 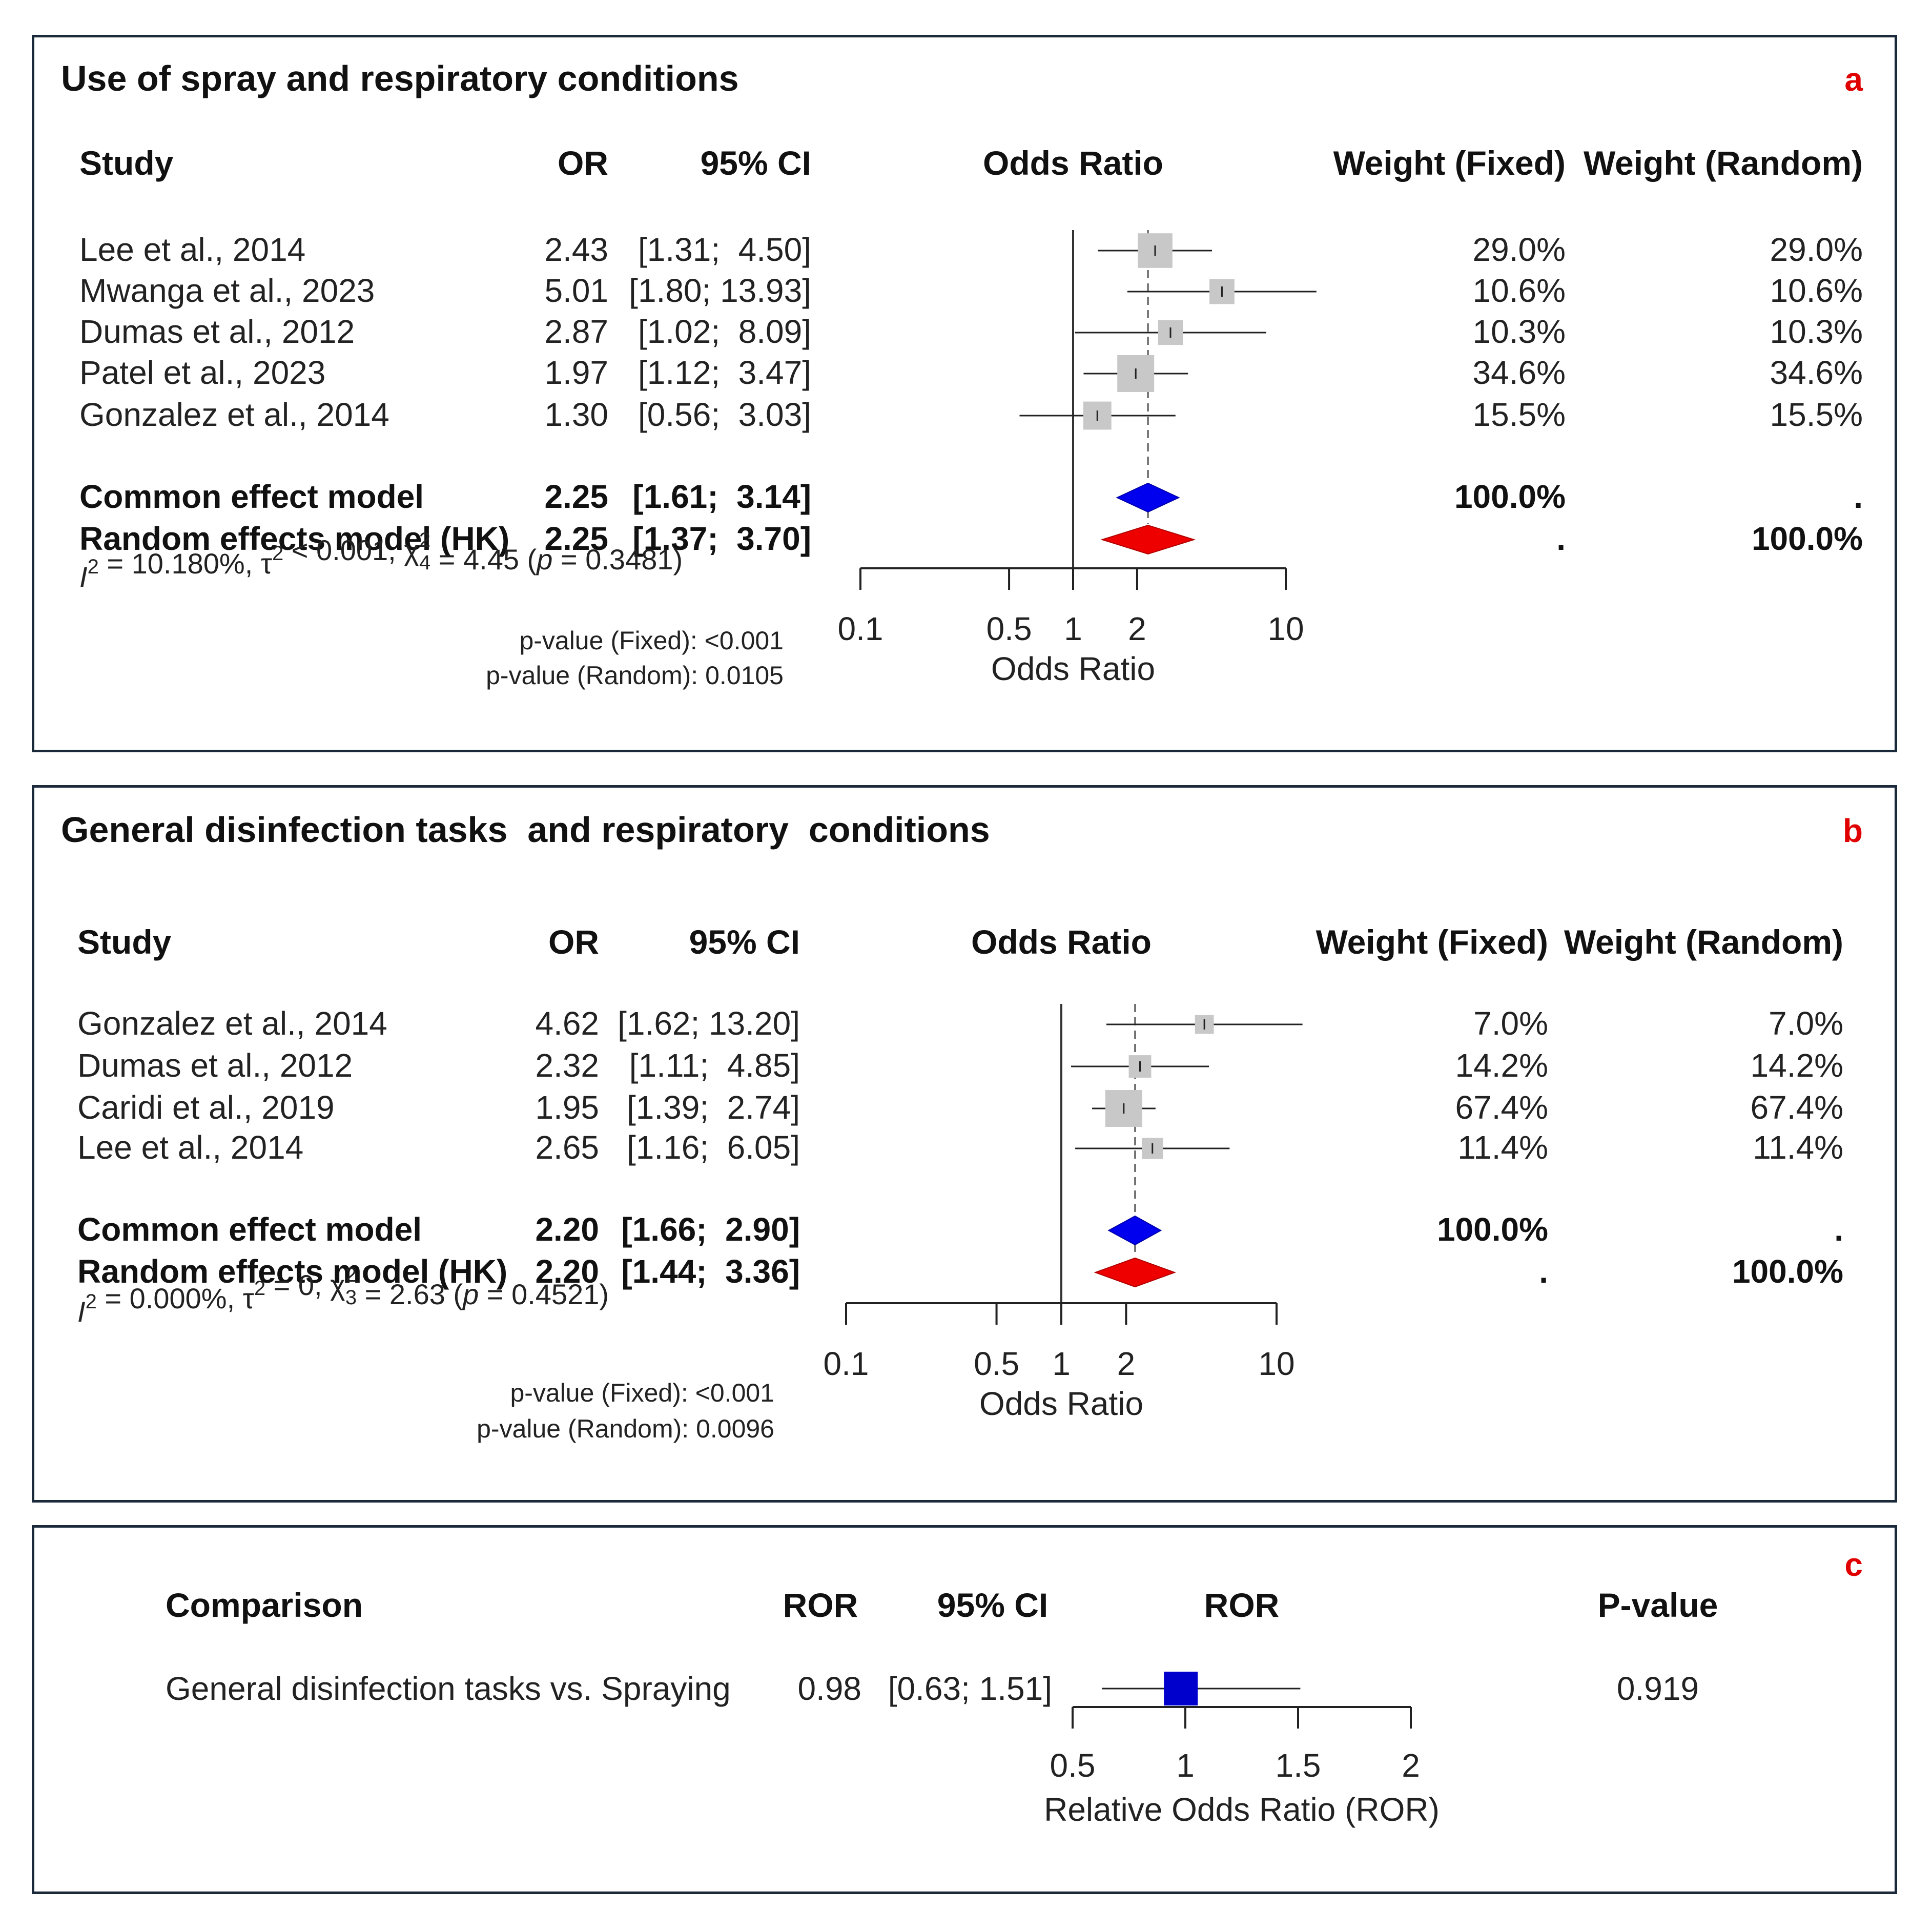 What do you see at coordinates (721, 497) in the screenshot?
I see `model-ci: [1.61; 3.14]` at bounding box center [721, 497].